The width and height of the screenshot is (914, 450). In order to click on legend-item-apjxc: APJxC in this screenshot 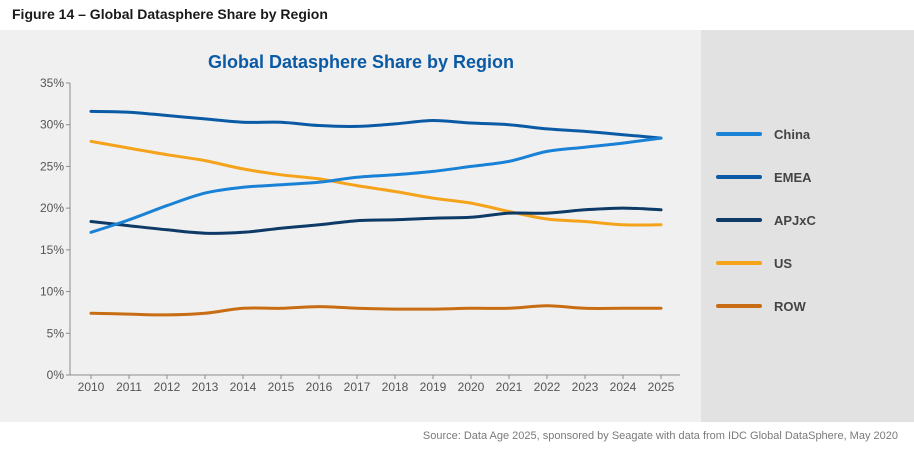, I will do `click(766, 220)`.